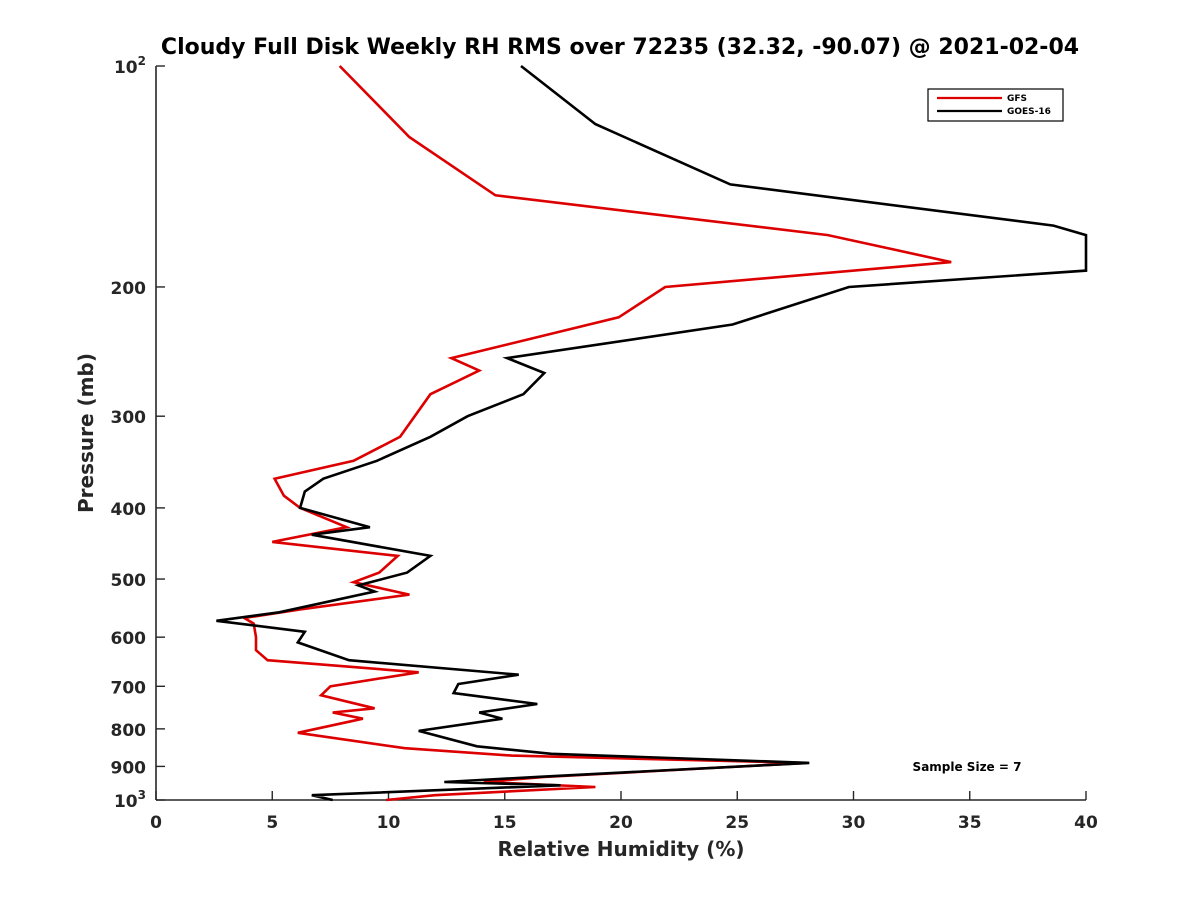  I want to click on y-tick-label: 900, so click(129, 768).